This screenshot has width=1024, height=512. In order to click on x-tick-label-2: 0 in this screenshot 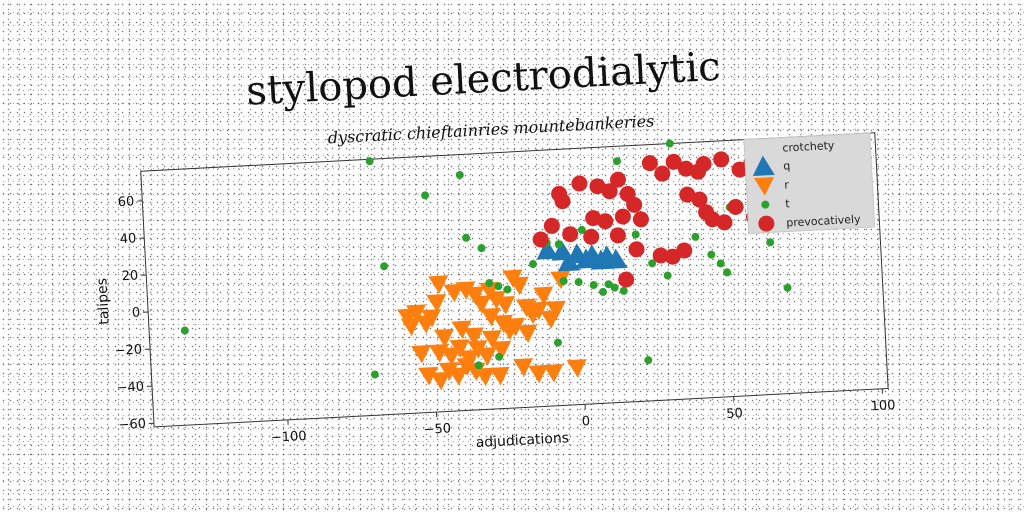, I will do `click(585, 421)`.